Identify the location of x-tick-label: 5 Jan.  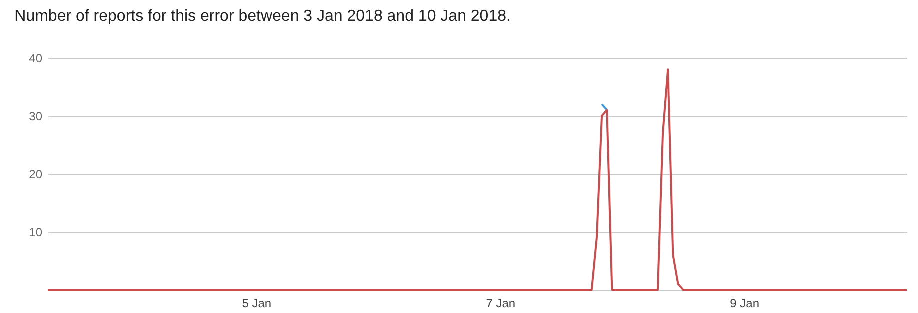
(257, 303).